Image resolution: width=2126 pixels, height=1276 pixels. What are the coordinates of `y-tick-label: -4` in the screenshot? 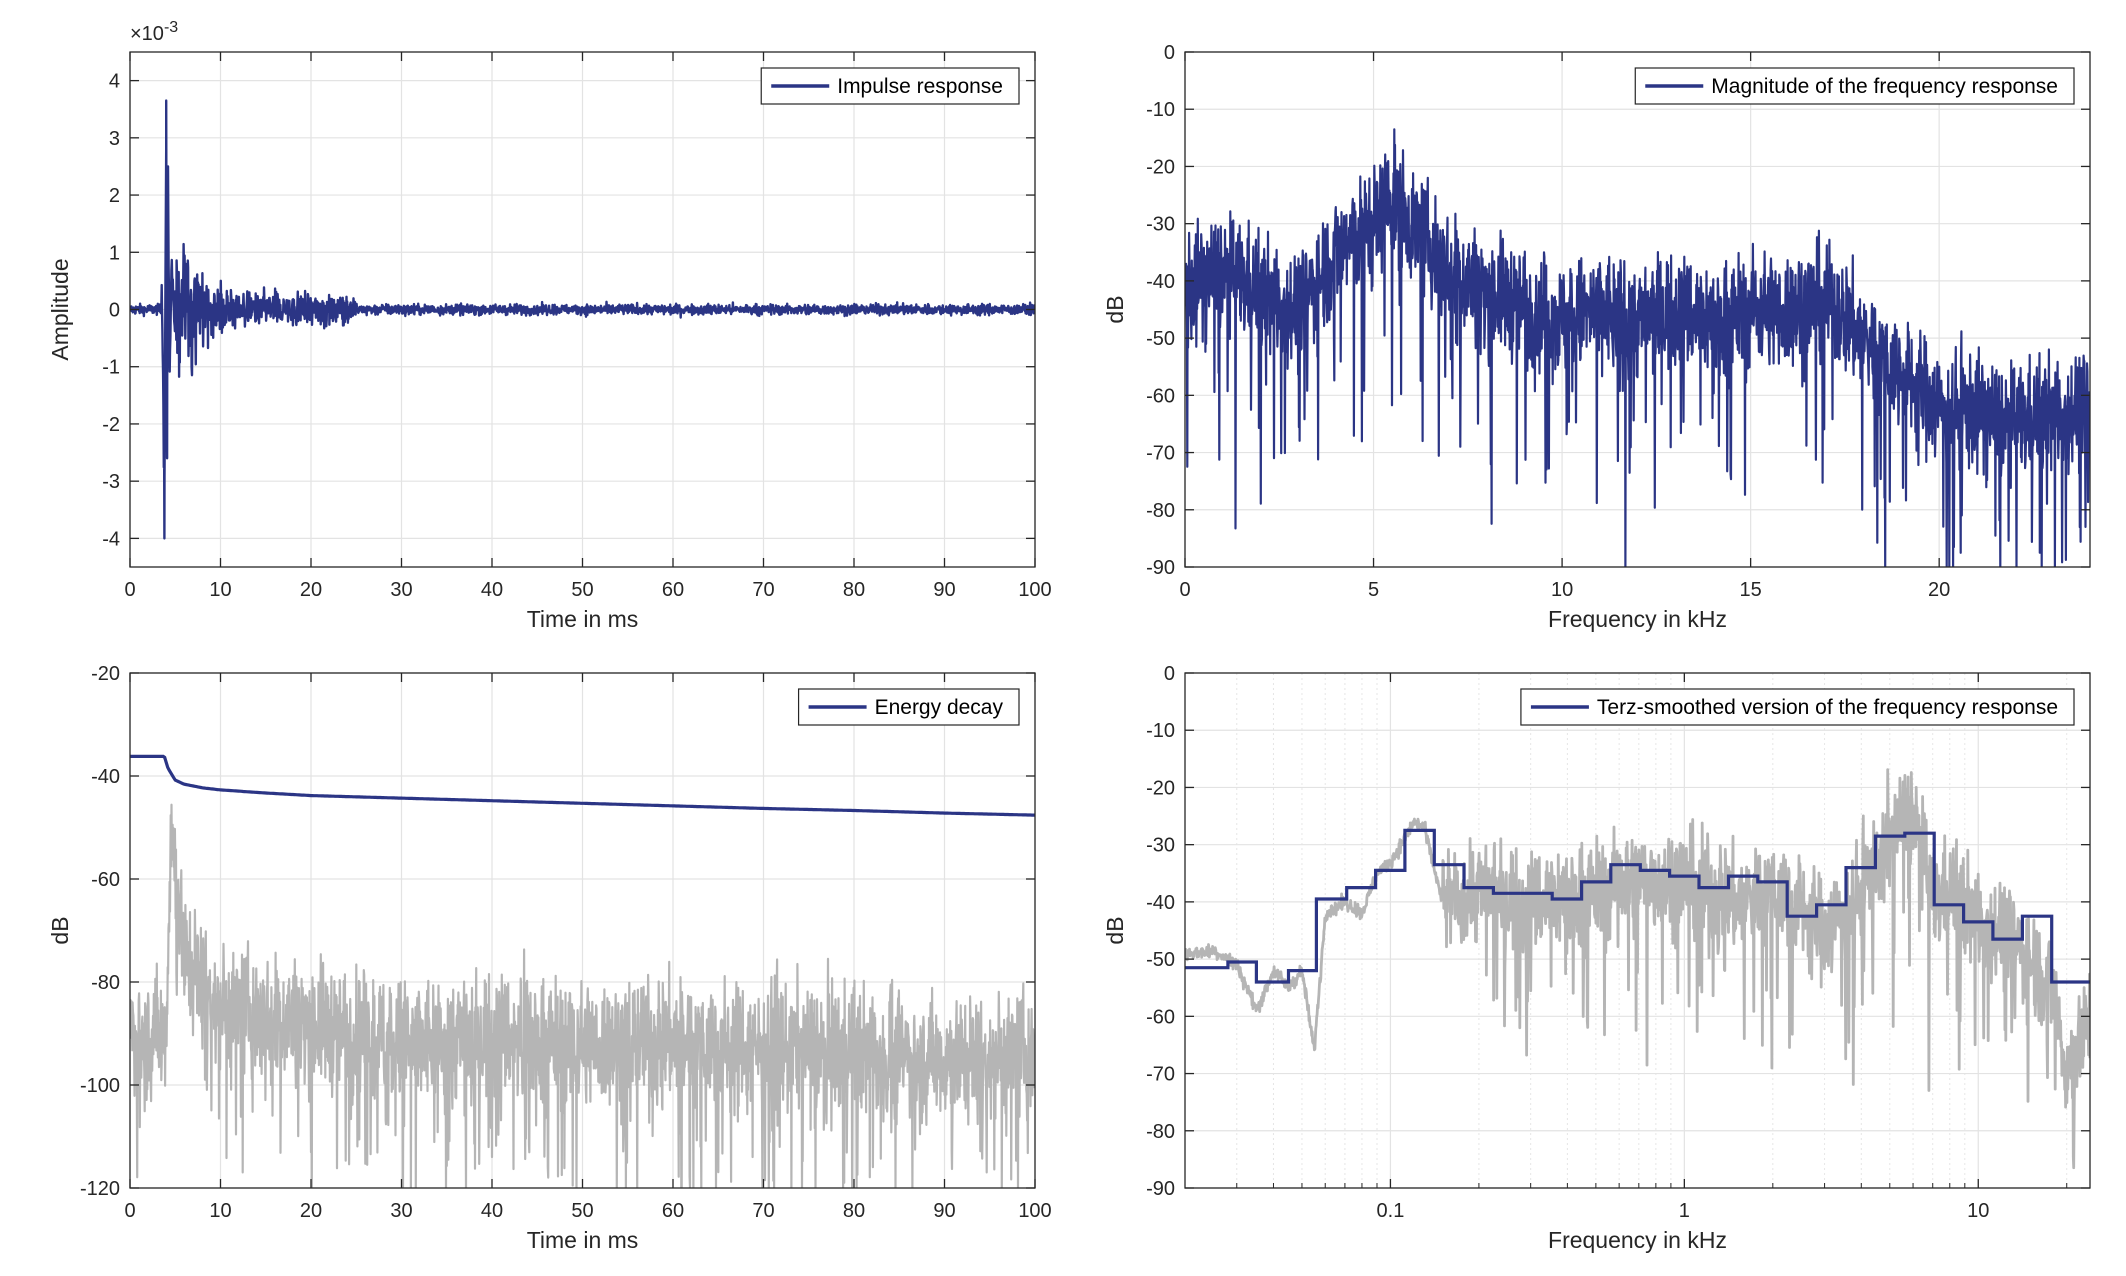 It's located at (111, 539).